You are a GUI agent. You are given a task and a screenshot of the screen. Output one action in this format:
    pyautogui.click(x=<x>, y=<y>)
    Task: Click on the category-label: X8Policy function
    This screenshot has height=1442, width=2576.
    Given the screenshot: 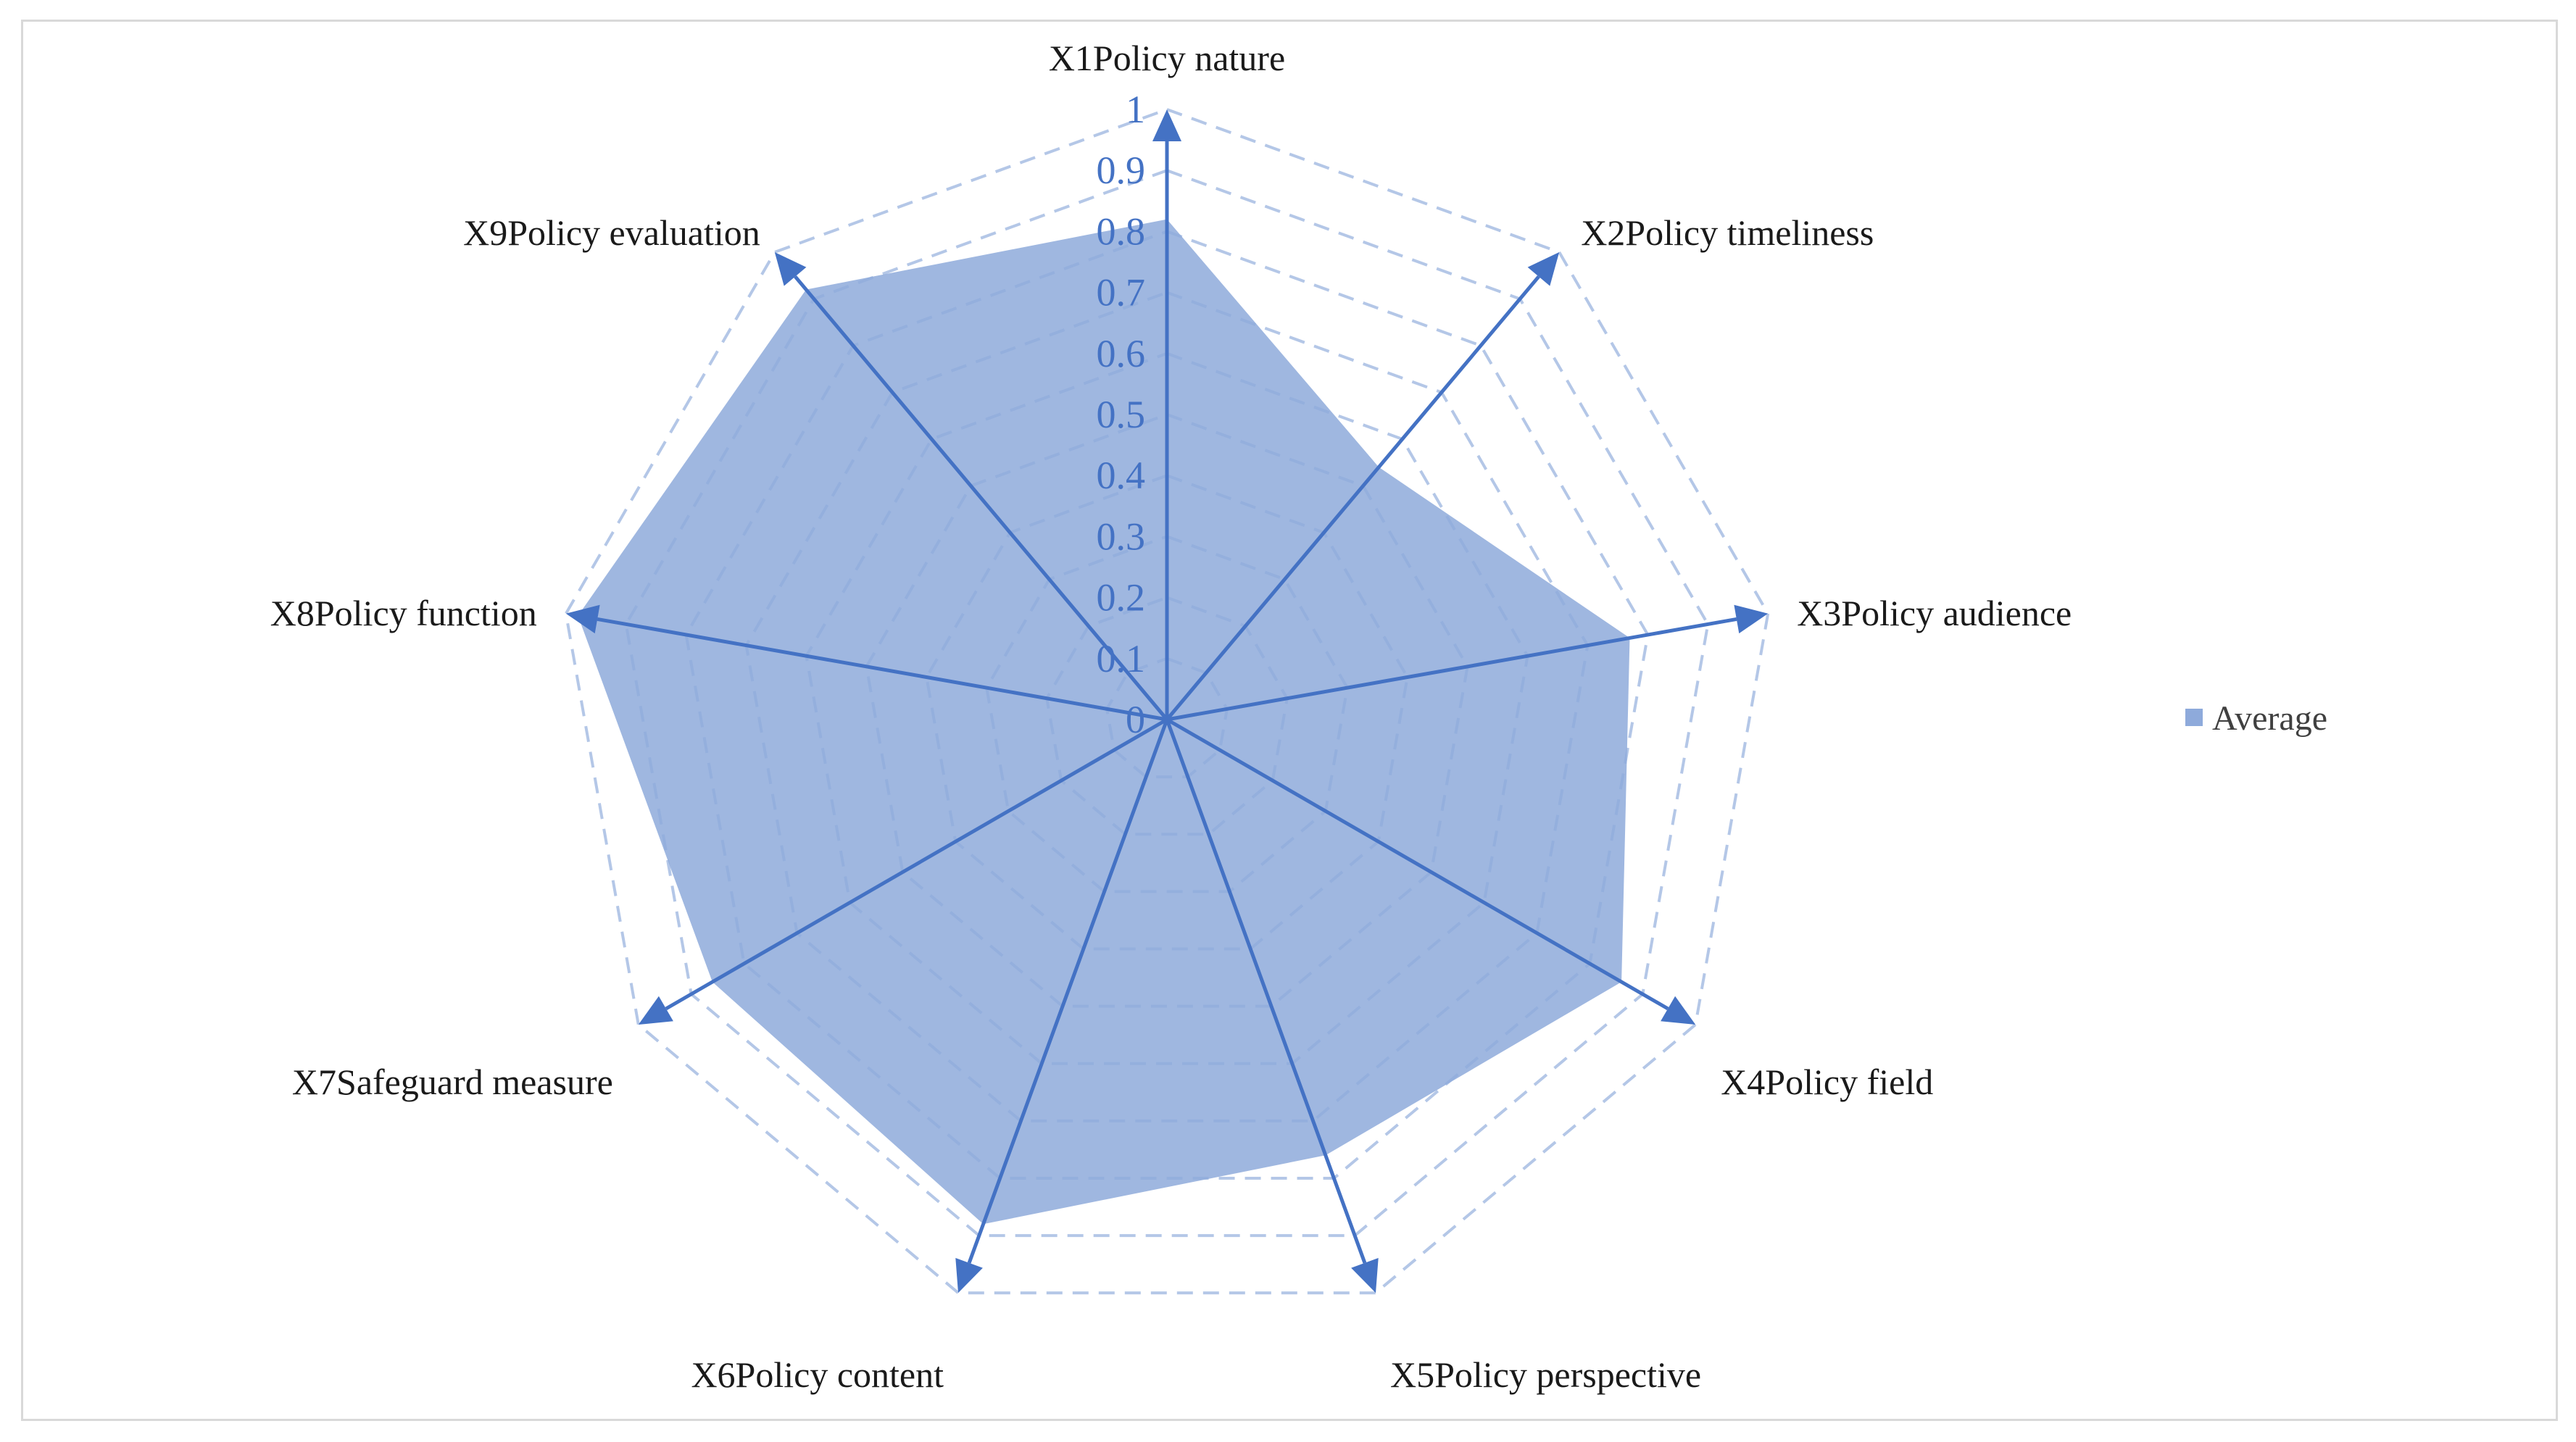 What is the action you would take?
    pyautogui.click(x=403, y=613)
    